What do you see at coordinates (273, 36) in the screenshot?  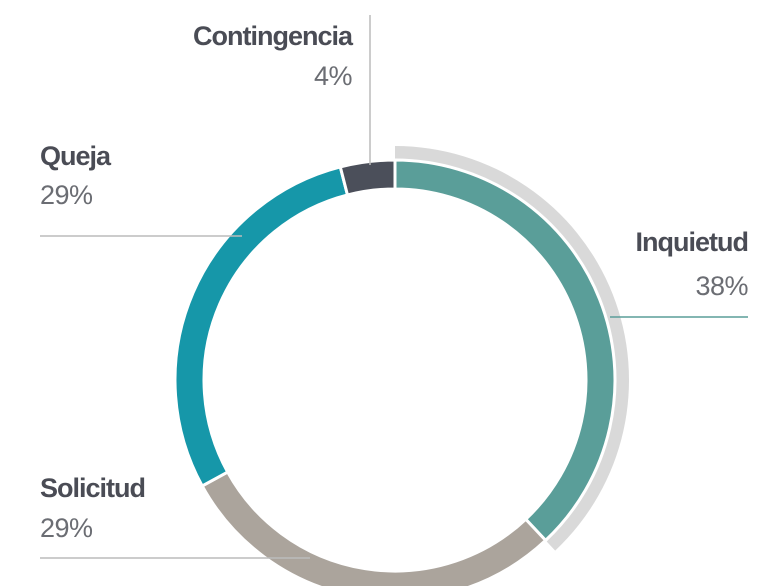 I see `category-label: Contingencia` at bounding box center [273, 36].